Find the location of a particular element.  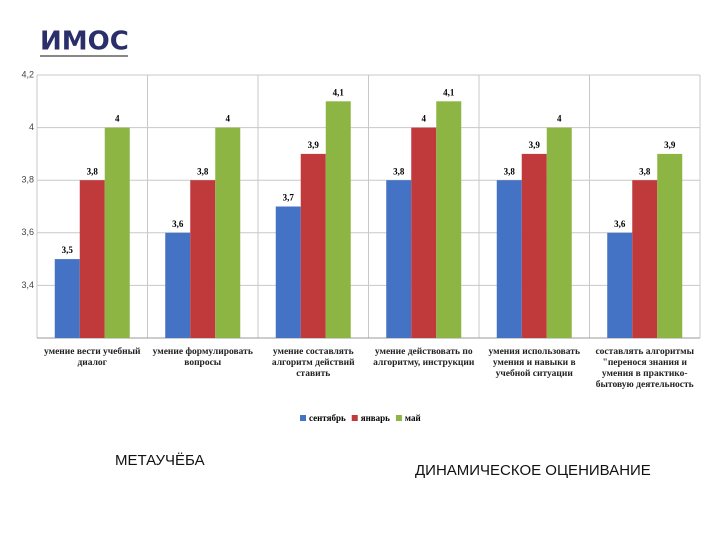

y-tick-label: 3,6 is located at coordinates (27, 232).